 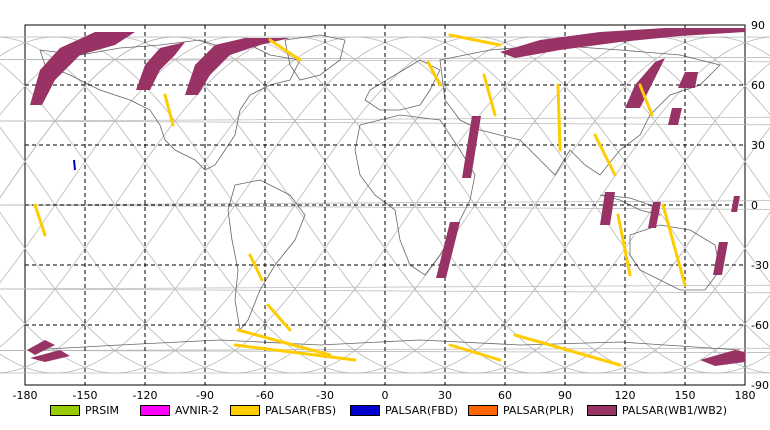 What do you see at coordinates (85, 395) in the screenshot?
I see `lon-tick-label: -150` at bounding box center [85, 395].